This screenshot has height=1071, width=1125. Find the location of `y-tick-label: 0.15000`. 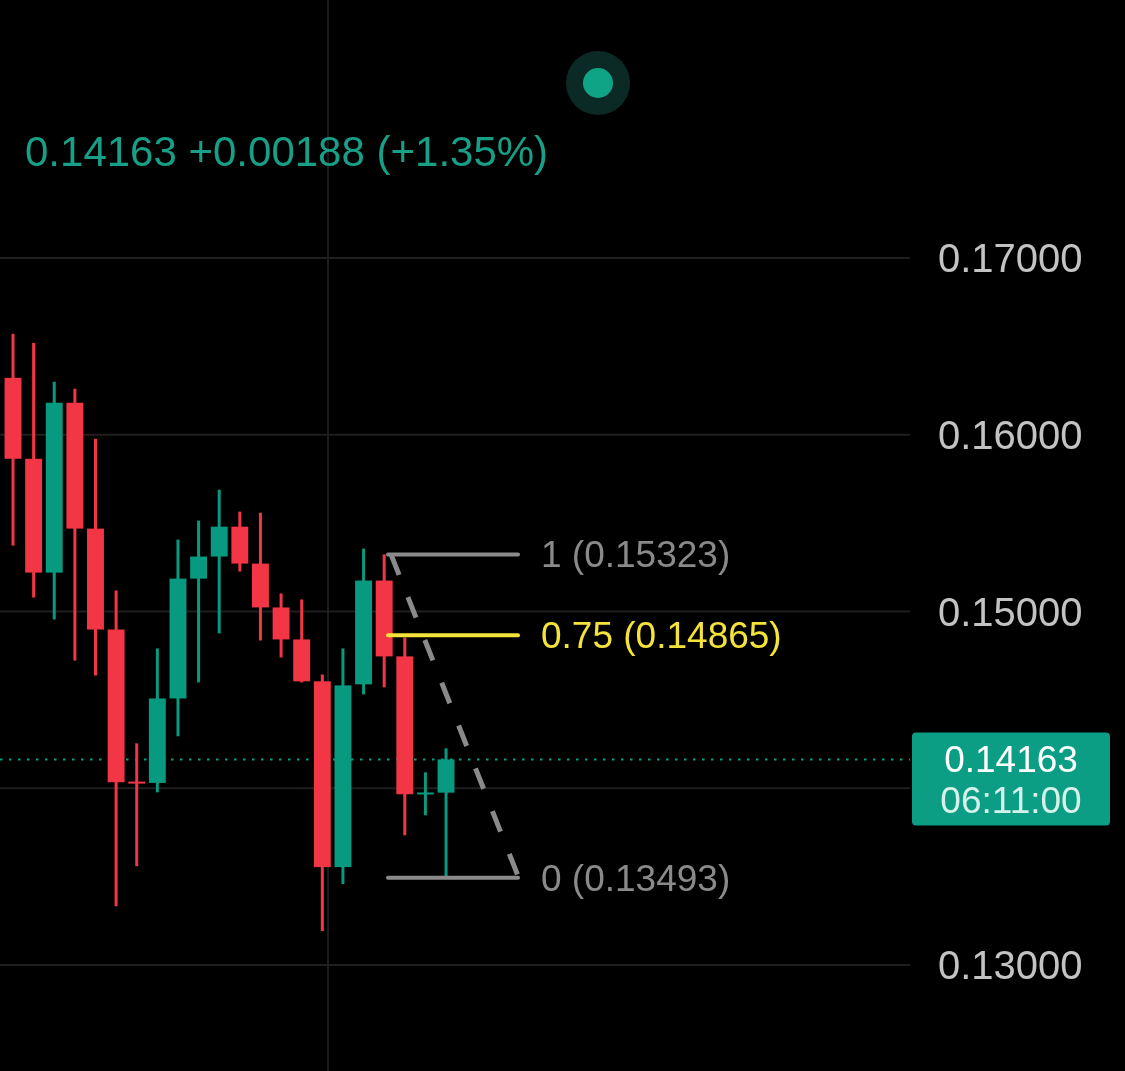

y-tick-label: 0.15000 is located at coordinates (1010, 611).